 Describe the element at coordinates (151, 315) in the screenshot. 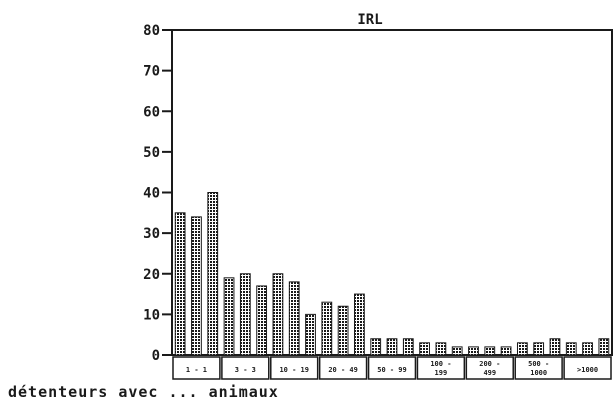

I see `y-tick-label: 10` at that location.